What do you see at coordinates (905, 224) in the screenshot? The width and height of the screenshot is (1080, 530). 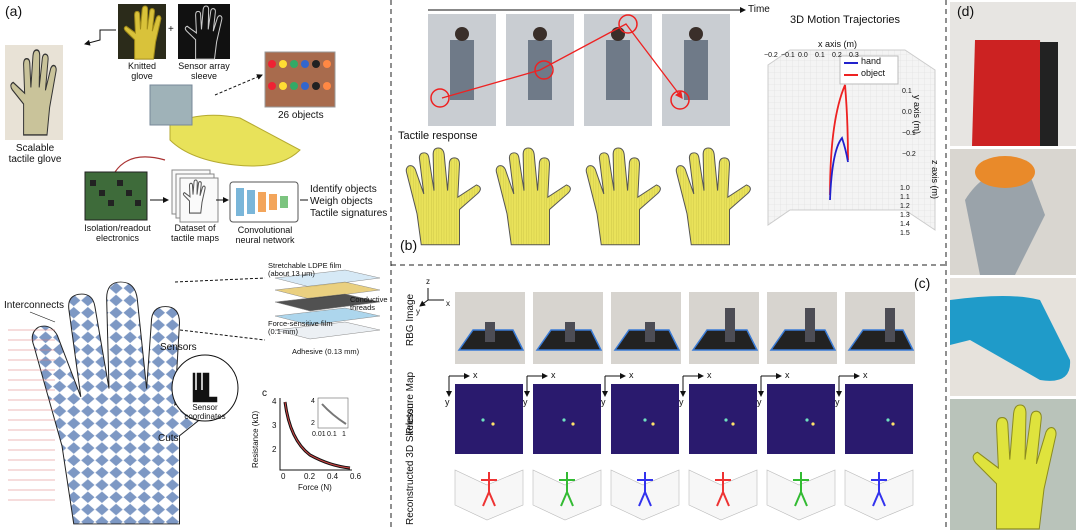 I see `tick-label: 1.4` at bounding box center [905, 224].